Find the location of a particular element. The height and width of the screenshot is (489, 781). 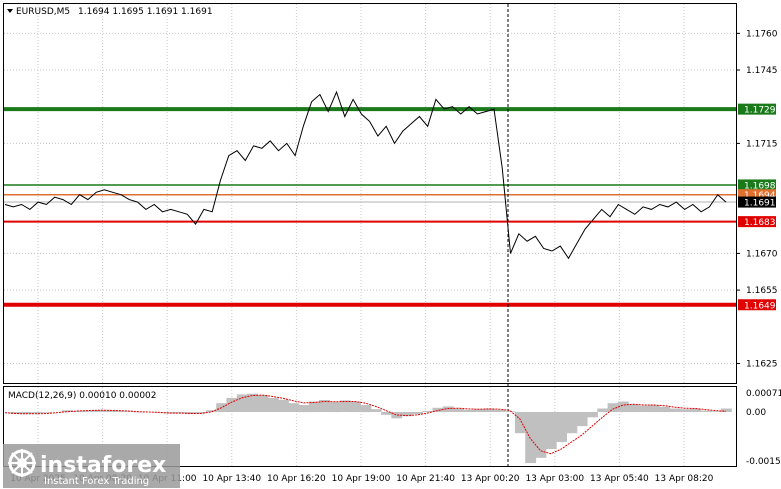

time-tick-label: 10 Apr 19:00 is located at coordinates (361, 479).